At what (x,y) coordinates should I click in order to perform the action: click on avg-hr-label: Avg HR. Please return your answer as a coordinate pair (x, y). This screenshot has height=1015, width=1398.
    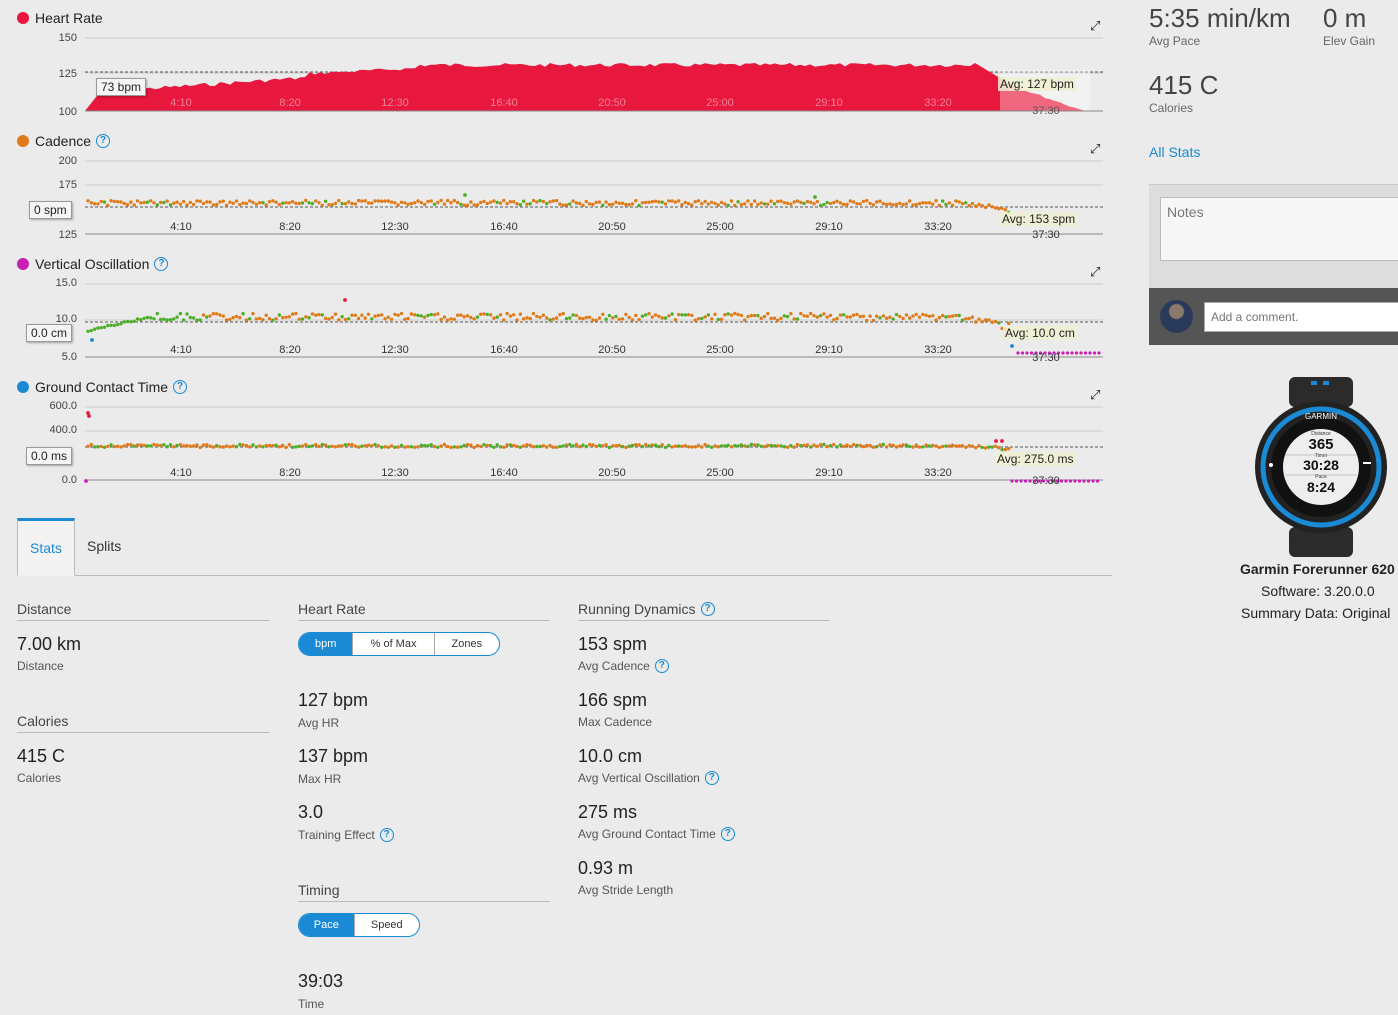
    Looking at the image, I should click on (319, 723).